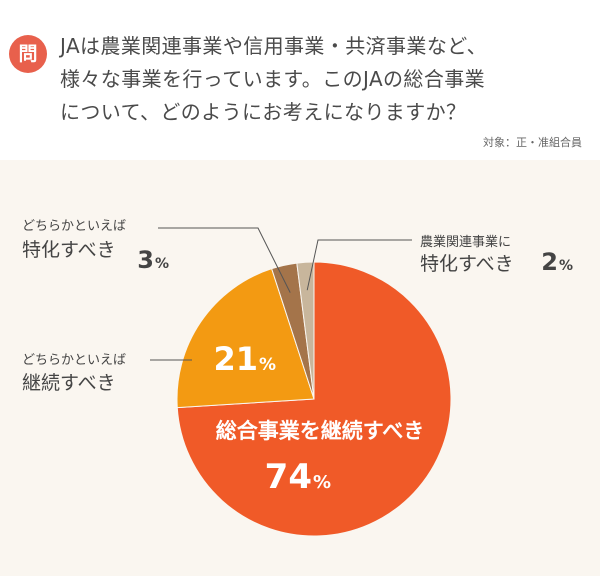 The image size is (600, 576). What do you see at coordinates (263, 112) in the screenshot?
I see `question-line: について、どのようにお考えになりますか？` at bounding box center [263, 112].